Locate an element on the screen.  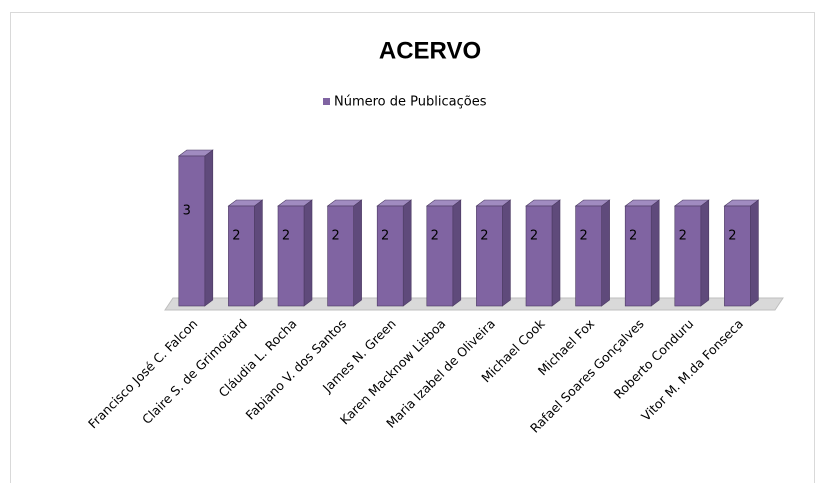
chart-title: ACERVO is located at coordinates (430, 50).